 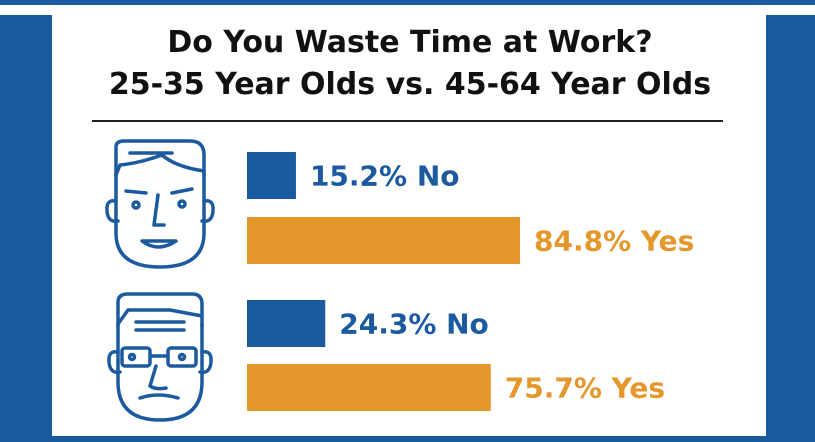 What do you see at coordinates (385, 176) in the screenshot?
I see `bar-label-young-no: 15.2% No` at bounding box center [385, 176].